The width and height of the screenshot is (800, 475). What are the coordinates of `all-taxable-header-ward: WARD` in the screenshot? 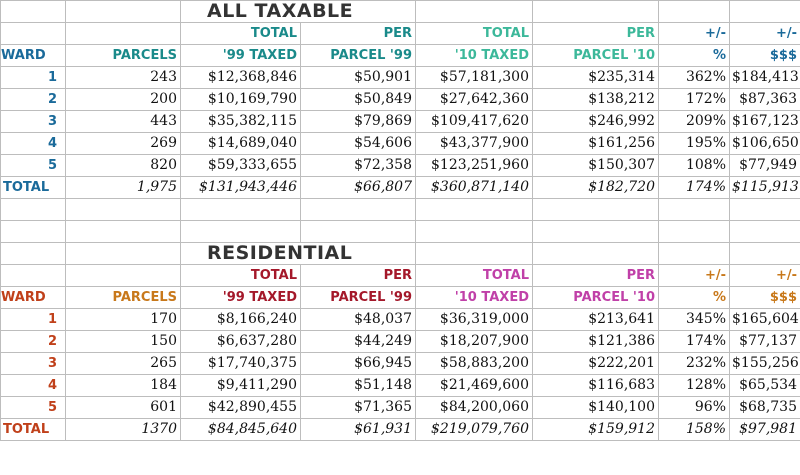 It's located at (33, 55).